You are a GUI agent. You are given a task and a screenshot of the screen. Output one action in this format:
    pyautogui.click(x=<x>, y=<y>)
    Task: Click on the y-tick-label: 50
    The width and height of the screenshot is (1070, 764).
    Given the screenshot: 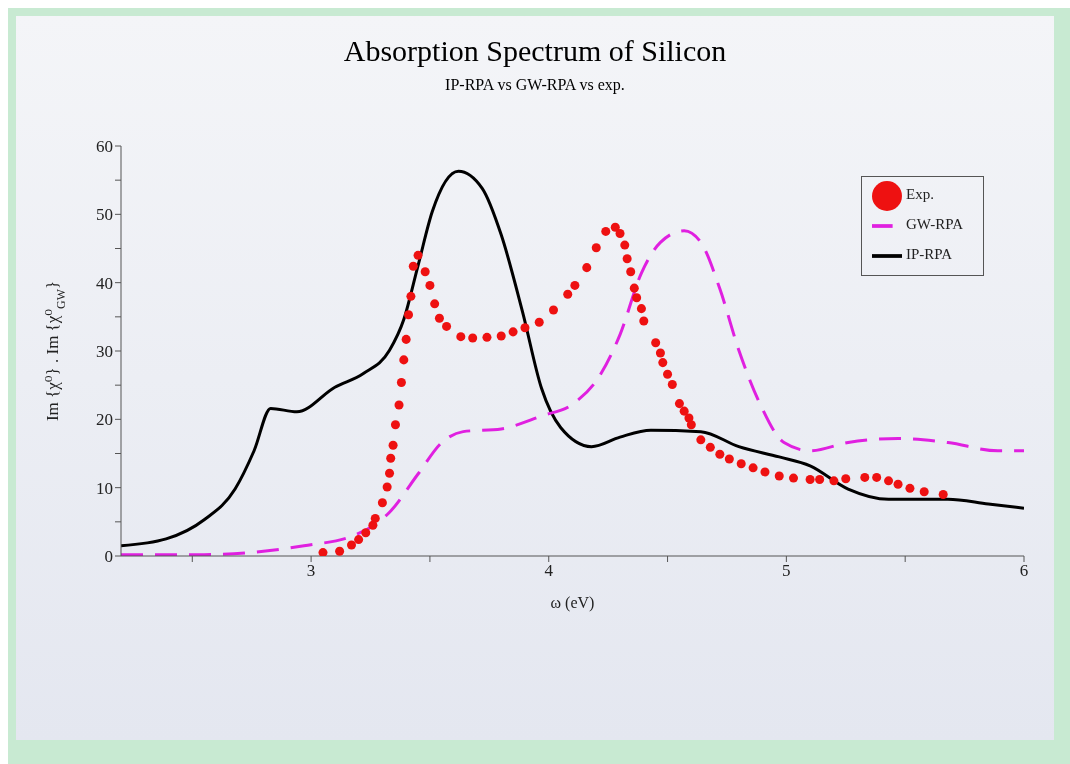 What is the action you would take?
    pyautogui.click(x=104, y=215)
    